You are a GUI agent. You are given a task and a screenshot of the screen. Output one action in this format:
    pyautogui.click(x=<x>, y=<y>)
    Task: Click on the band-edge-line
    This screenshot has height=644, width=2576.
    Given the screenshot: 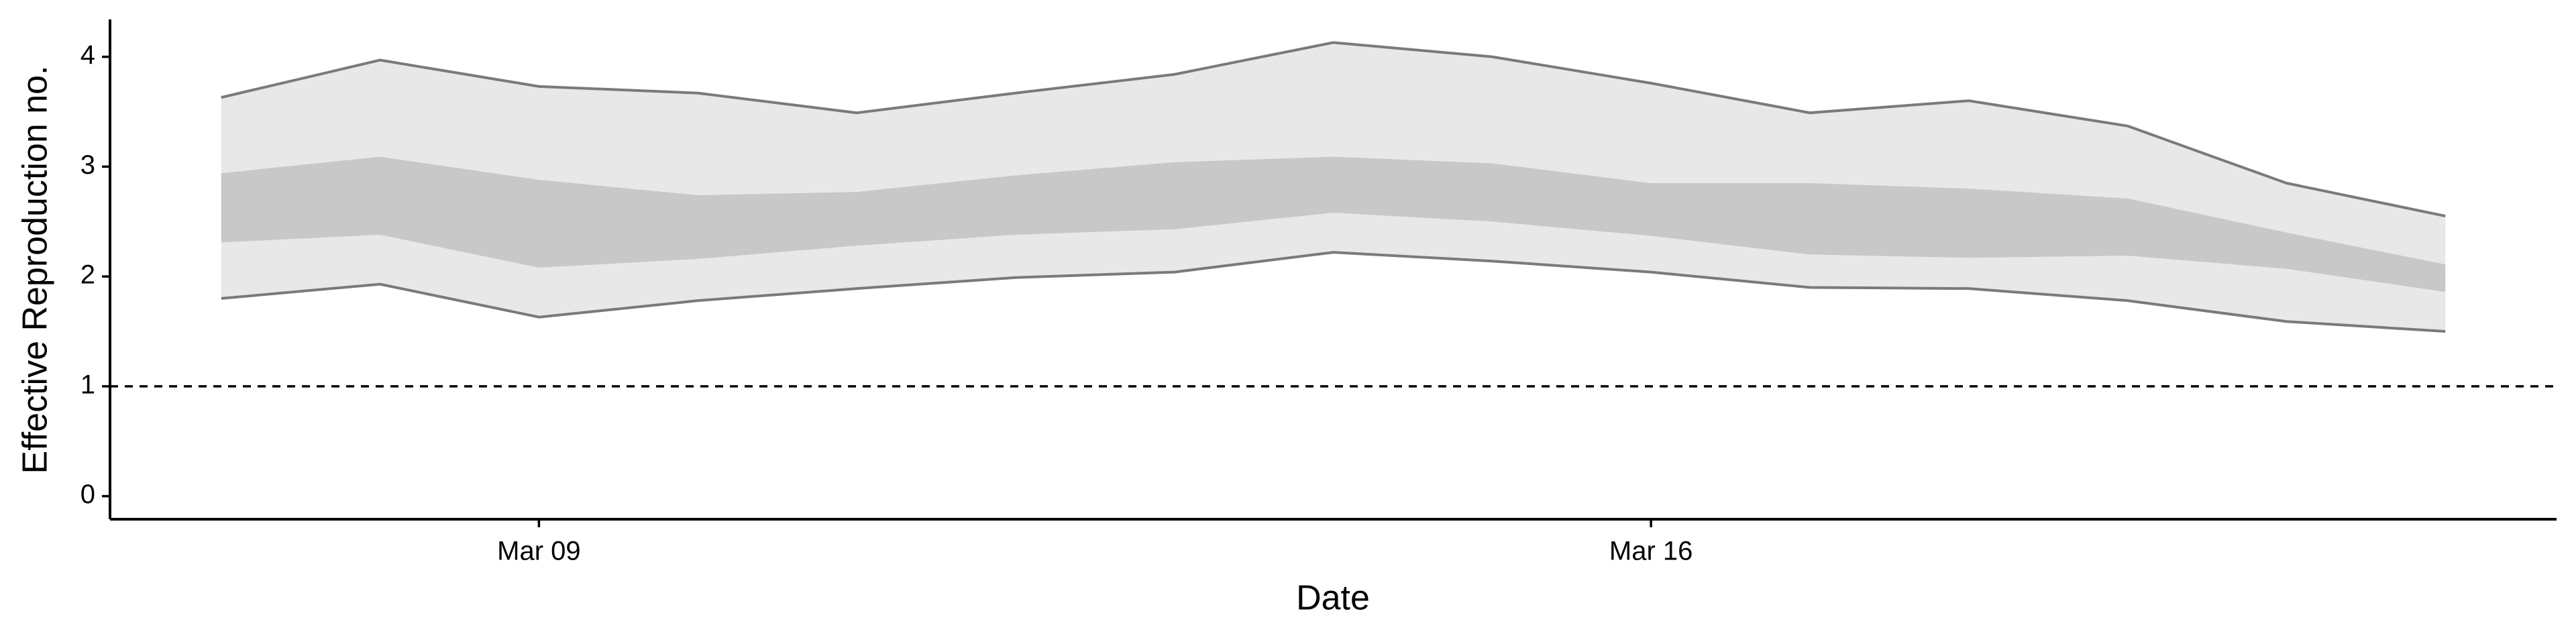 What is the action you would take?
    pyautogui.click(x=1333, y=292)
    